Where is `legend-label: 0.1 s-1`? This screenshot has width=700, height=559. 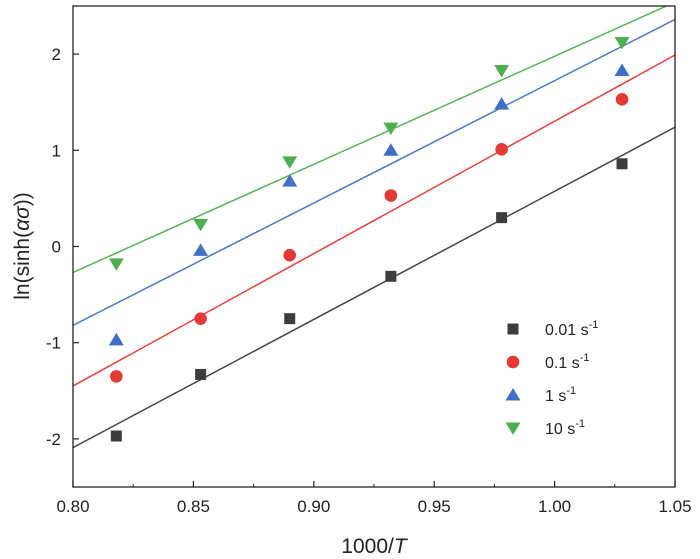
legend-label: 0.1 s-1 is located at coordinates (567, 362).